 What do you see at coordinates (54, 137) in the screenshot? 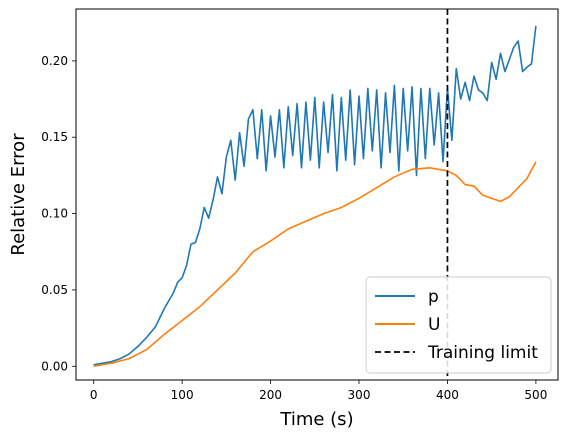
I see `y-tick-label: 0.15` at bounding box center [54, 137].